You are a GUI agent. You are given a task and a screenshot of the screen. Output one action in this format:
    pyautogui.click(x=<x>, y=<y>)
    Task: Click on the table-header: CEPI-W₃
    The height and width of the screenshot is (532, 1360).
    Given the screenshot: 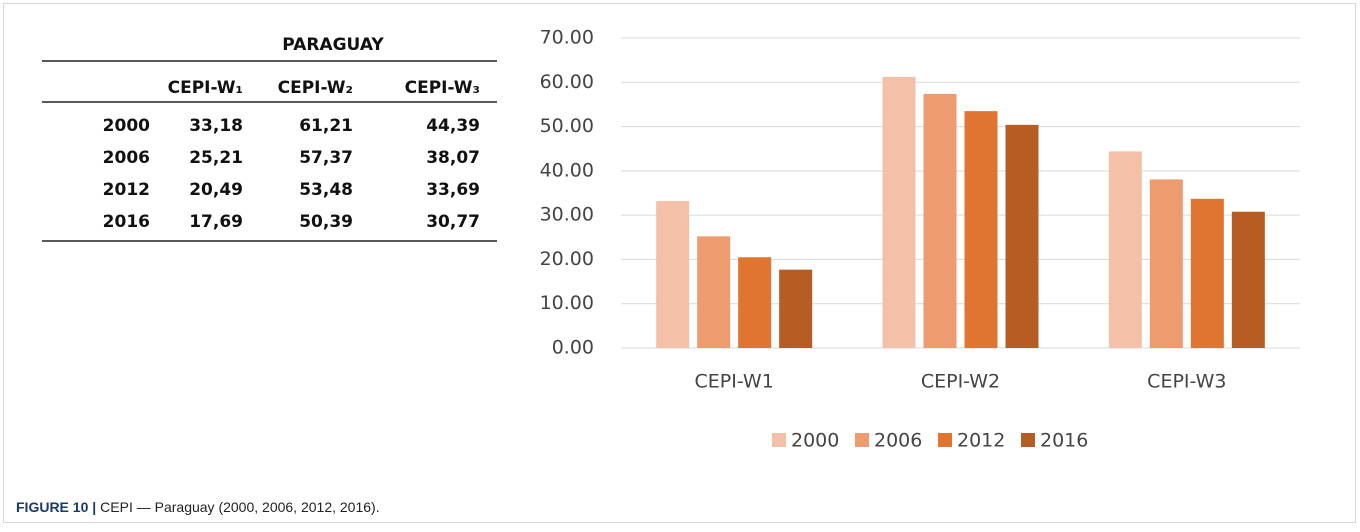 What is the action you would take?
    pyautogui.click(x=442, y=88)
    